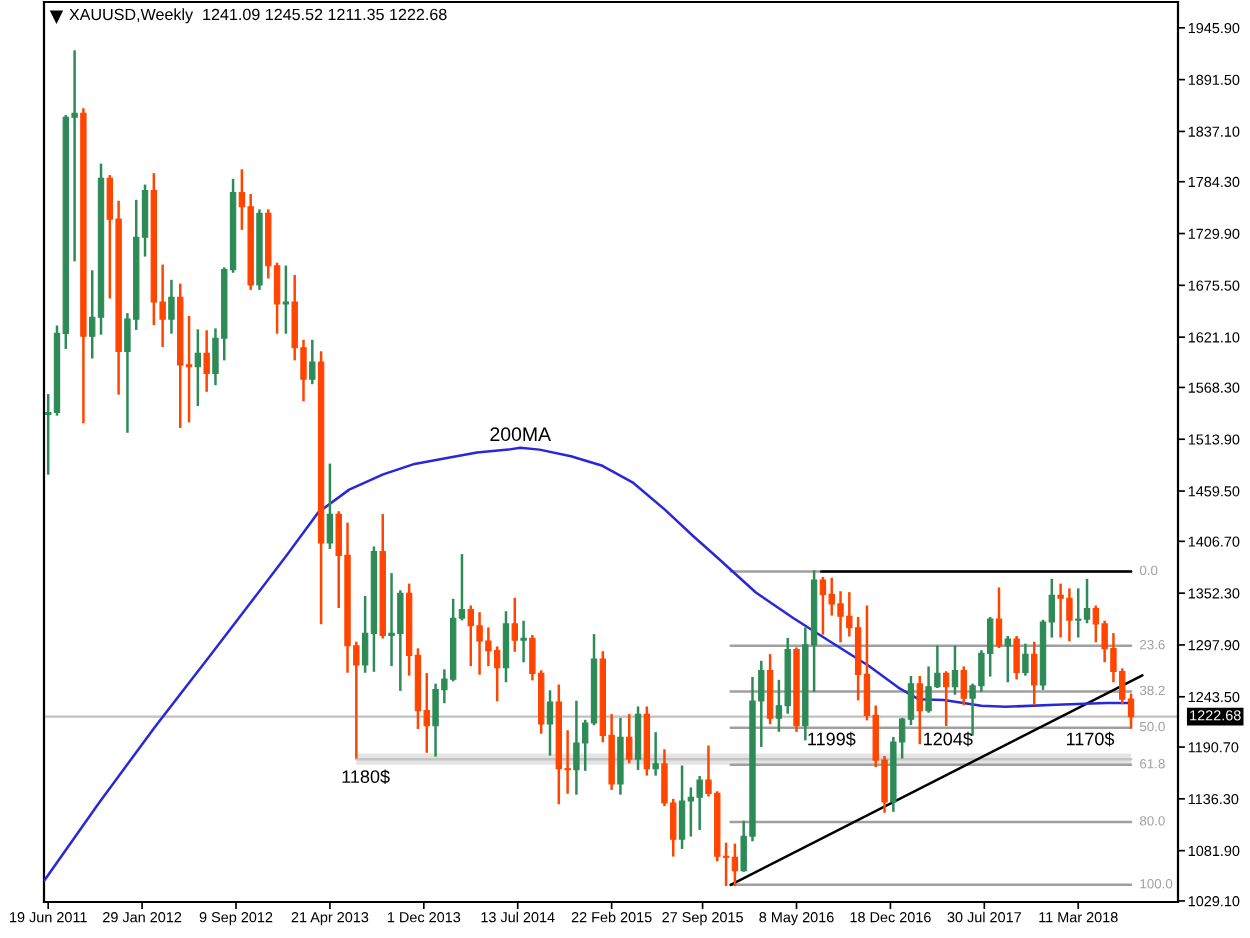  Describe the element at coordinates (1090, 739) in the screenshot. I see `annotation: 1170$` at that location.